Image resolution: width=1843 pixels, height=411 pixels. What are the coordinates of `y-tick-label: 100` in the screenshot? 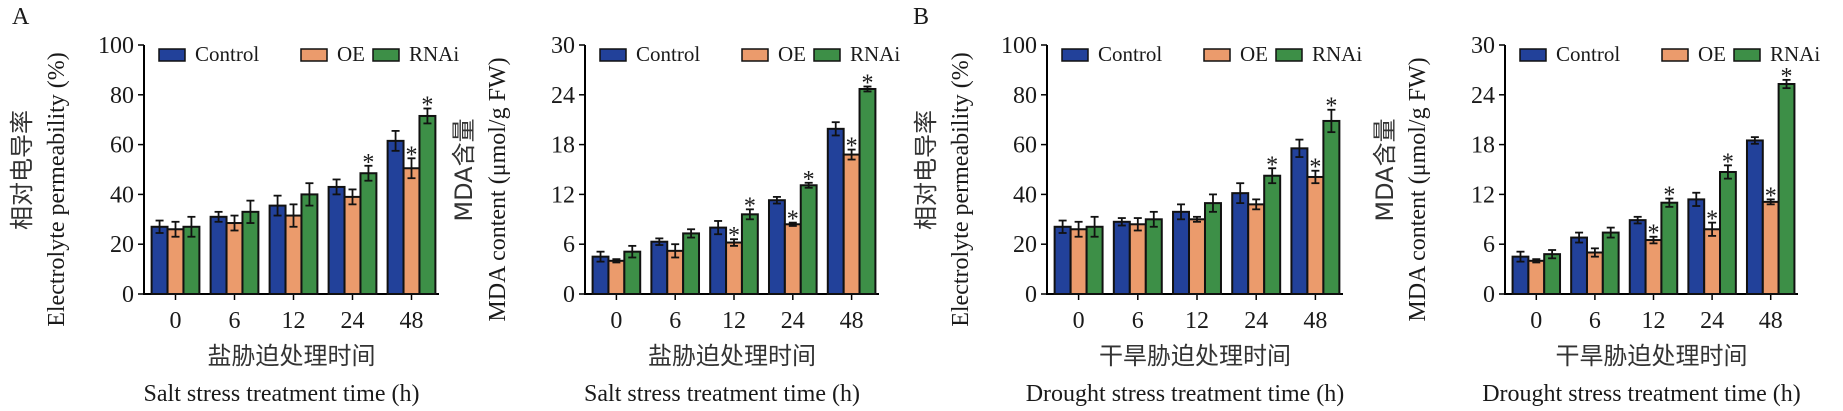 It's located at (116, 46).